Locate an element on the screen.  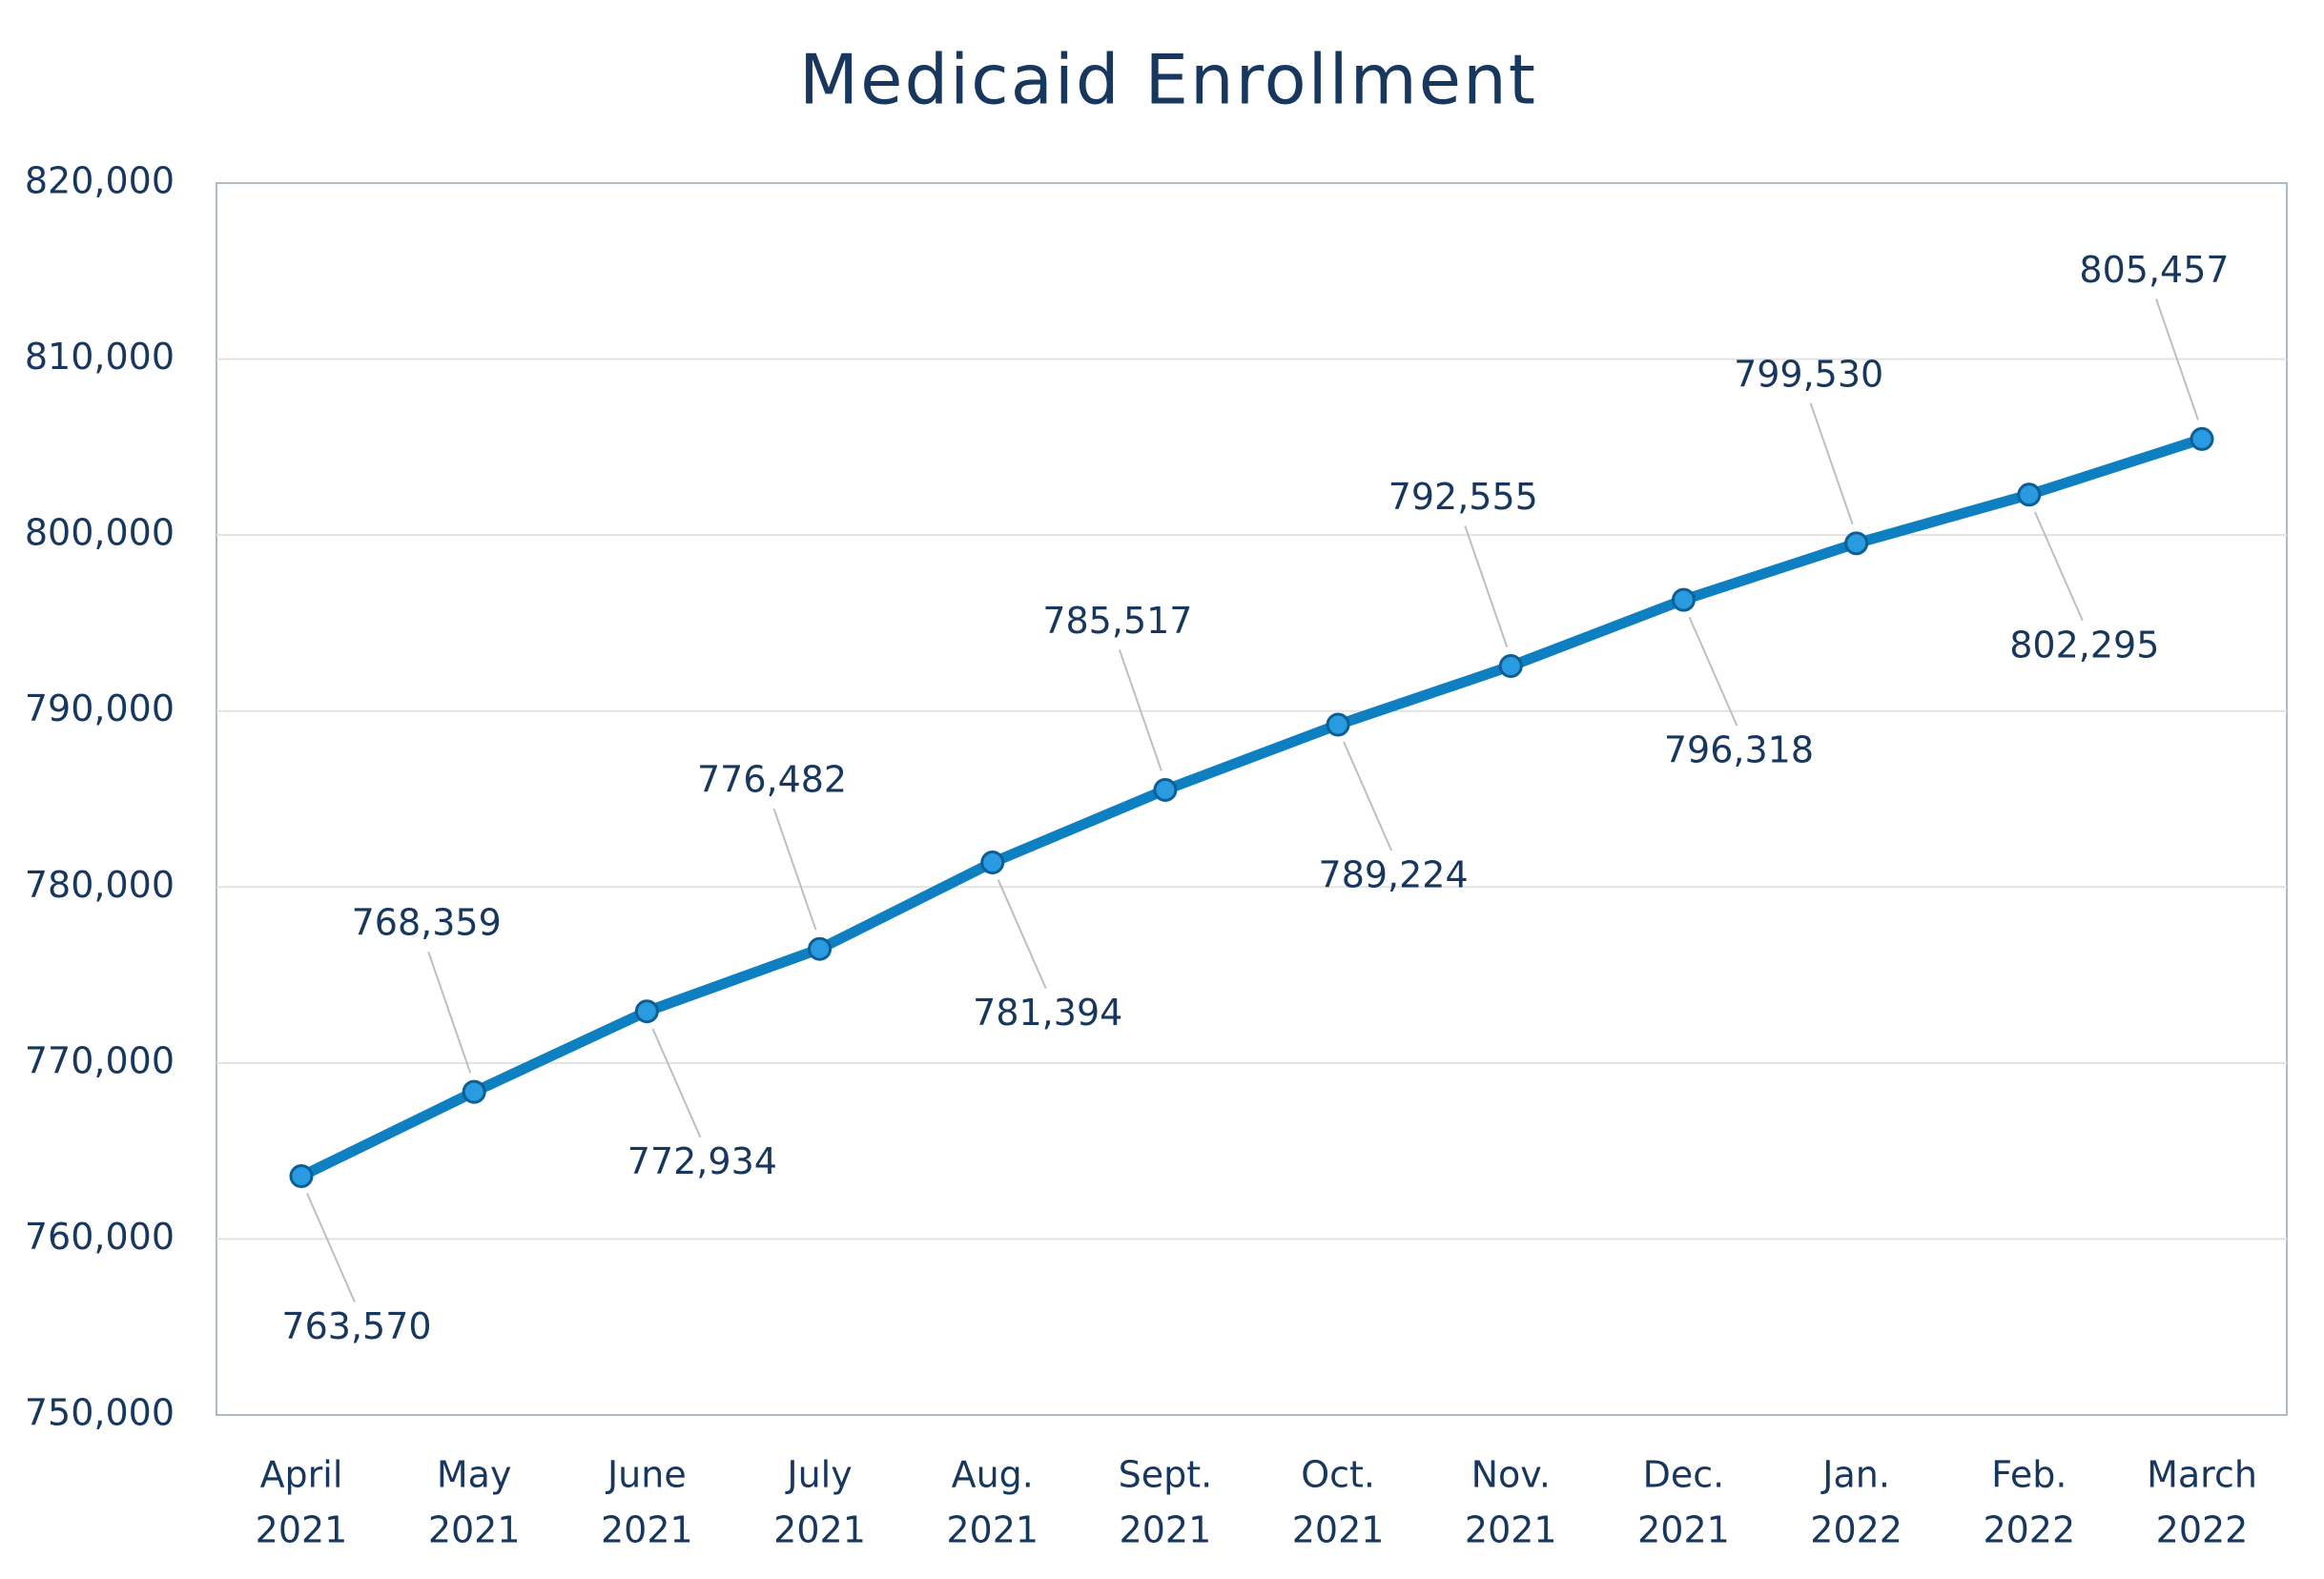
x-tick-label: Oct. is located at coordinates (1338, 1475).